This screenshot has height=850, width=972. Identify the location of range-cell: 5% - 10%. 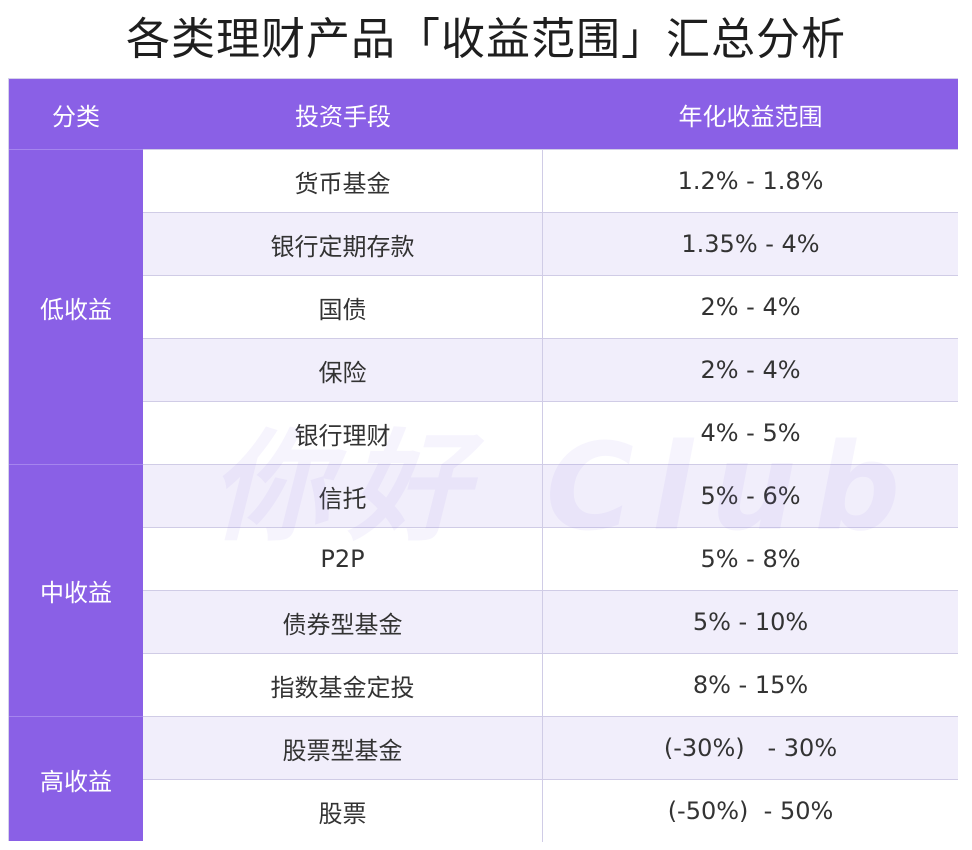
(750, 622).